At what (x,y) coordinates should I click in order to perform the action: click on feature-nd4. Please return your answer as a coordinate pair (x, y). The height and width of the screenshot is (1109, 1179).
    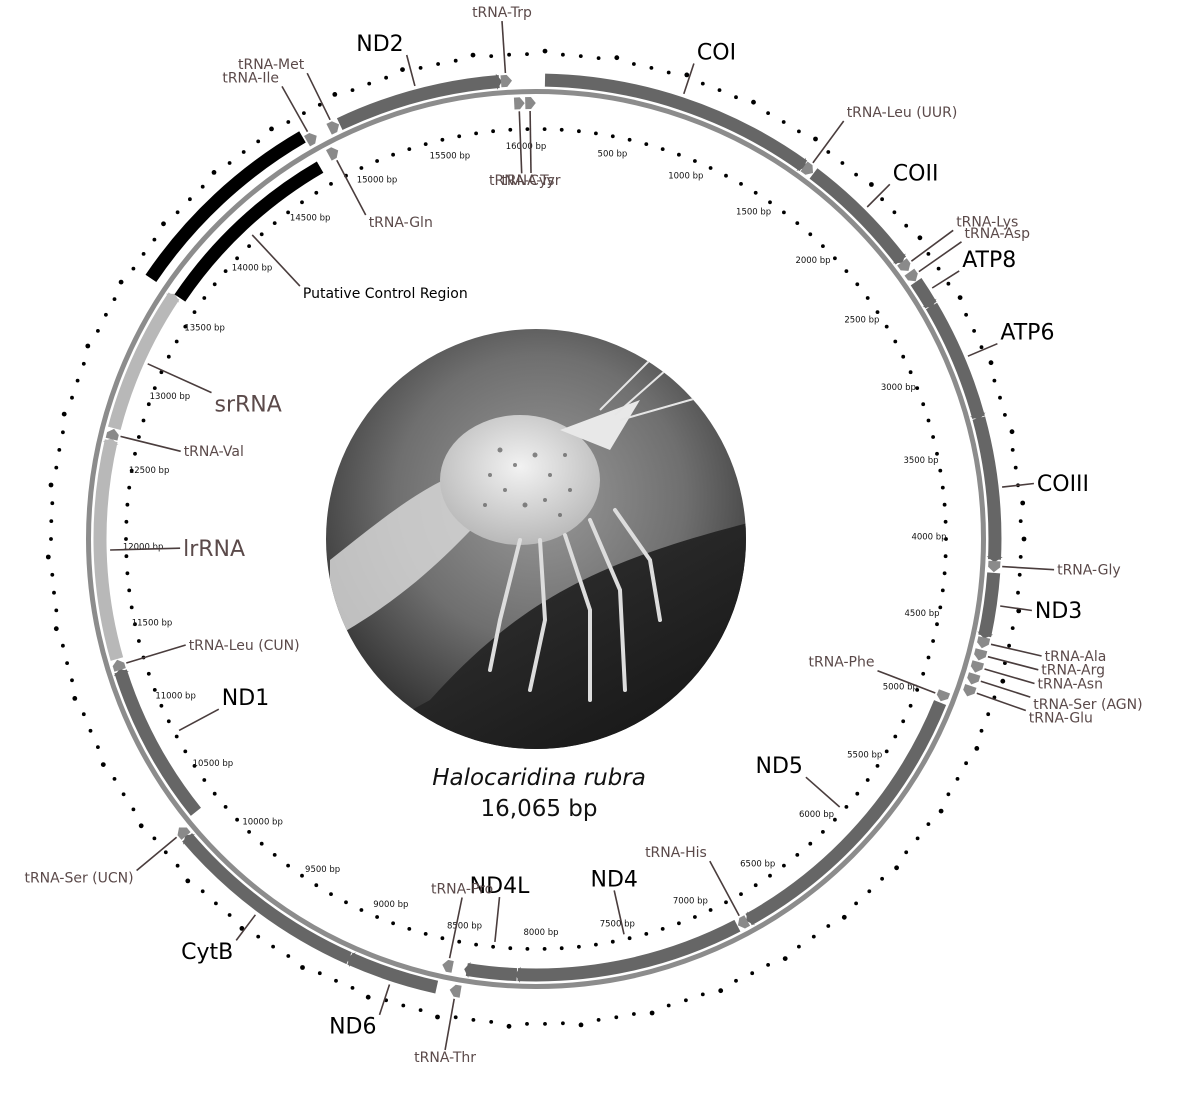
    Looking at the image, I should click on (629, 950).